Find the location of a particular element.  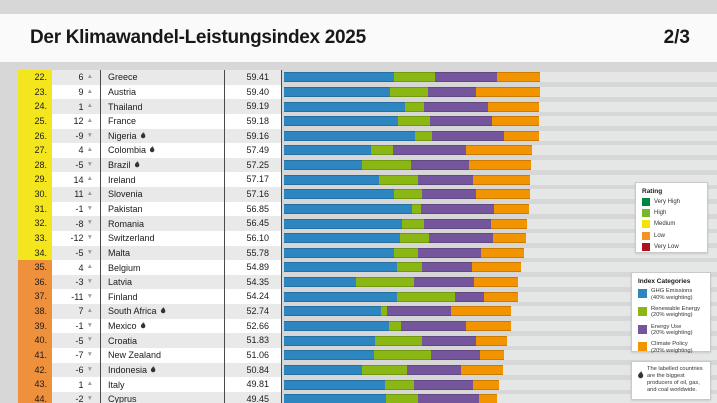

rank-cell: 43. is located at coordinates (35, 384).